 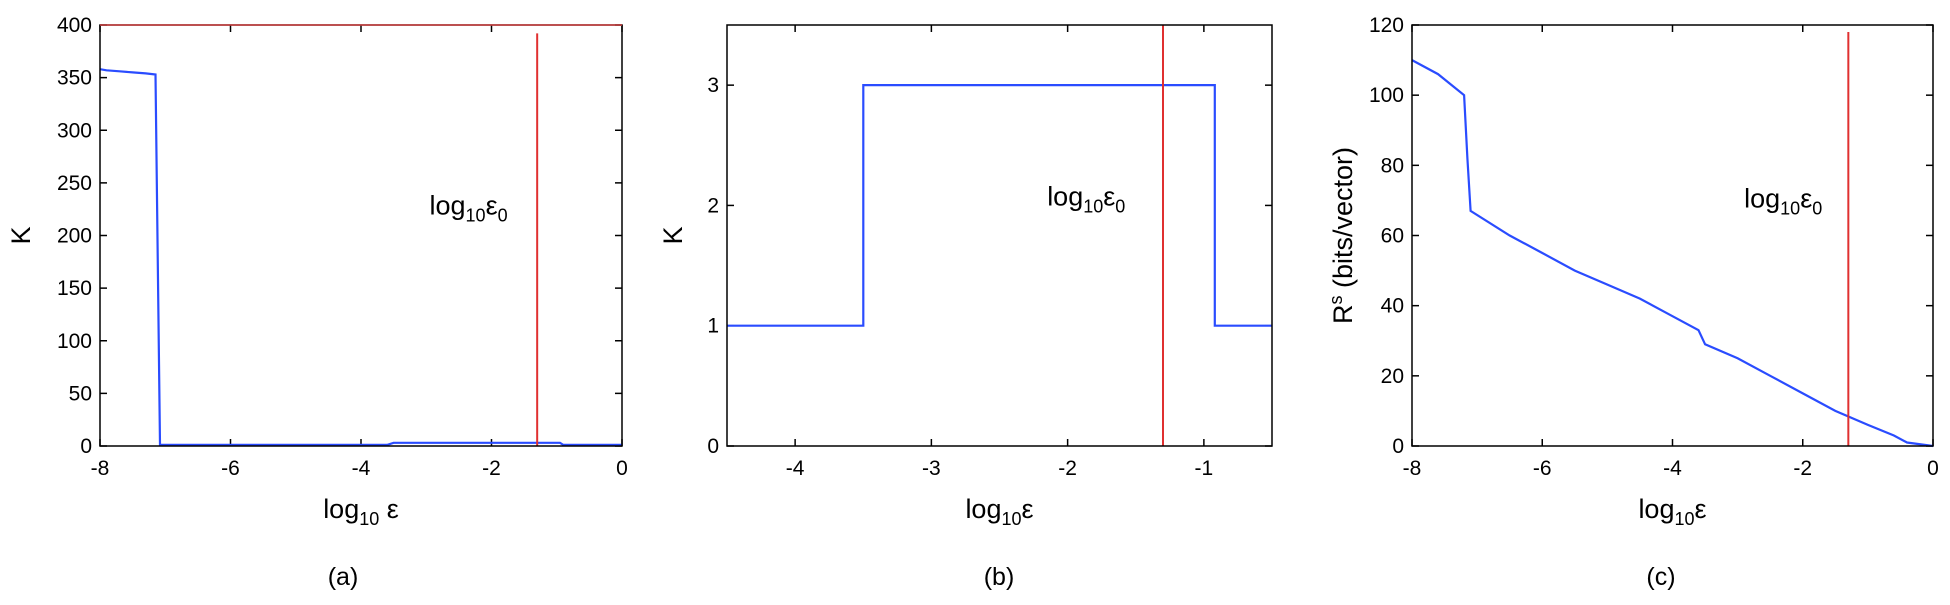 I want to click on panel-c-ytick-label: 80, so click(x=1392, y=165).